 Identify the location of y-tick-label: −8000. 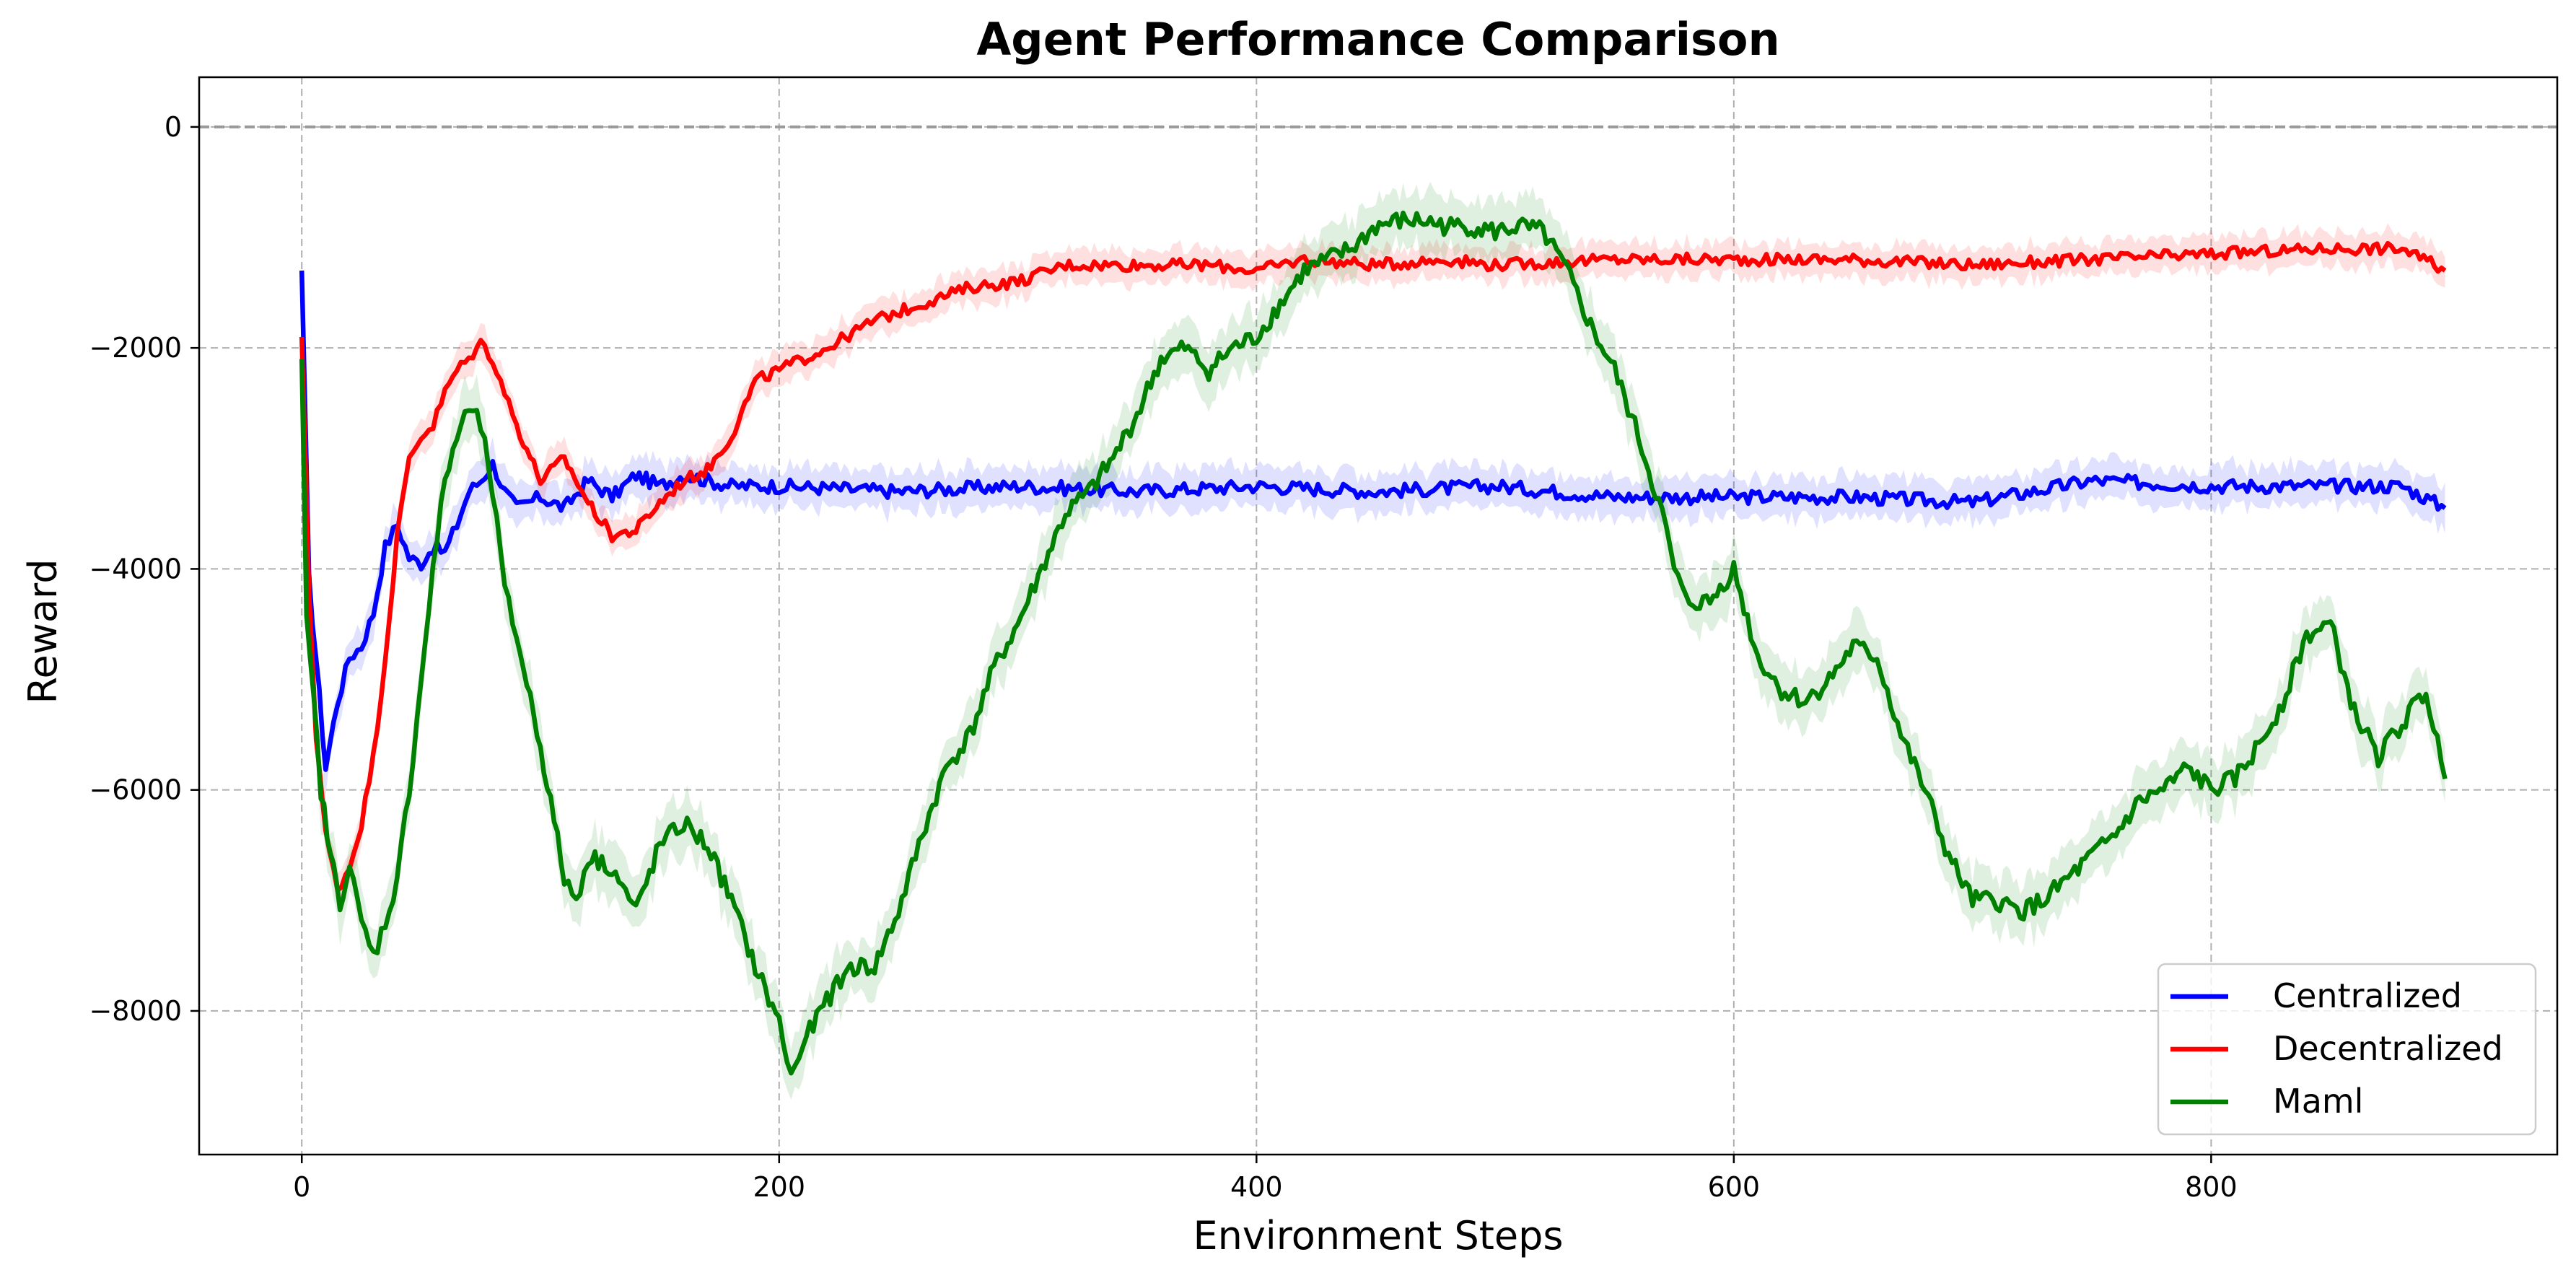
(135, 1011).